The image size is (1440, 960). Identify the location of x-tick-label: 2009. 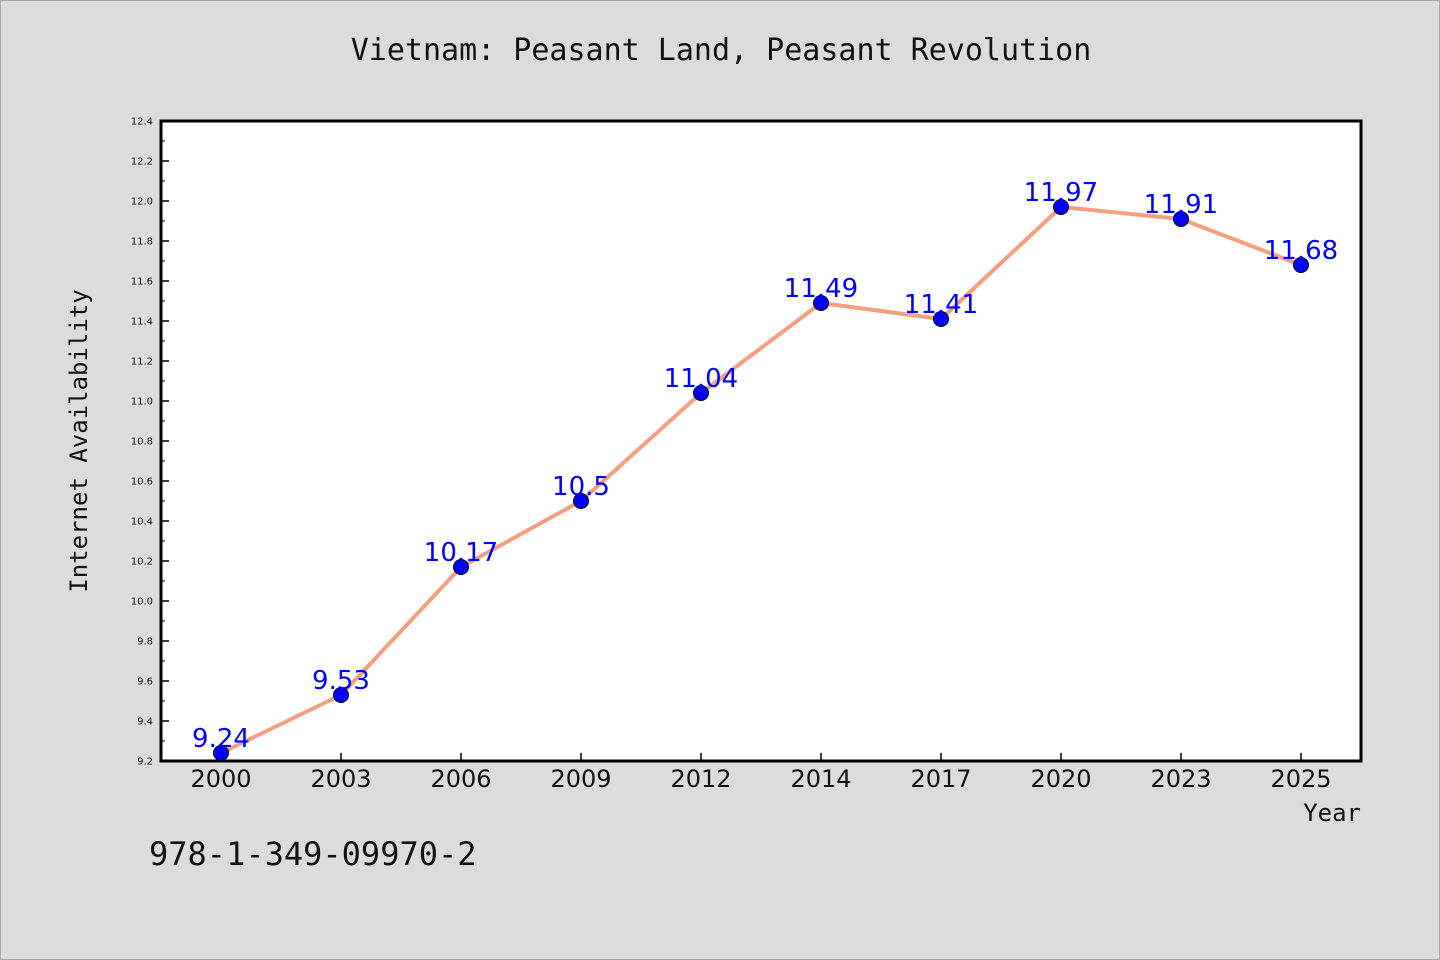
(580, 779).